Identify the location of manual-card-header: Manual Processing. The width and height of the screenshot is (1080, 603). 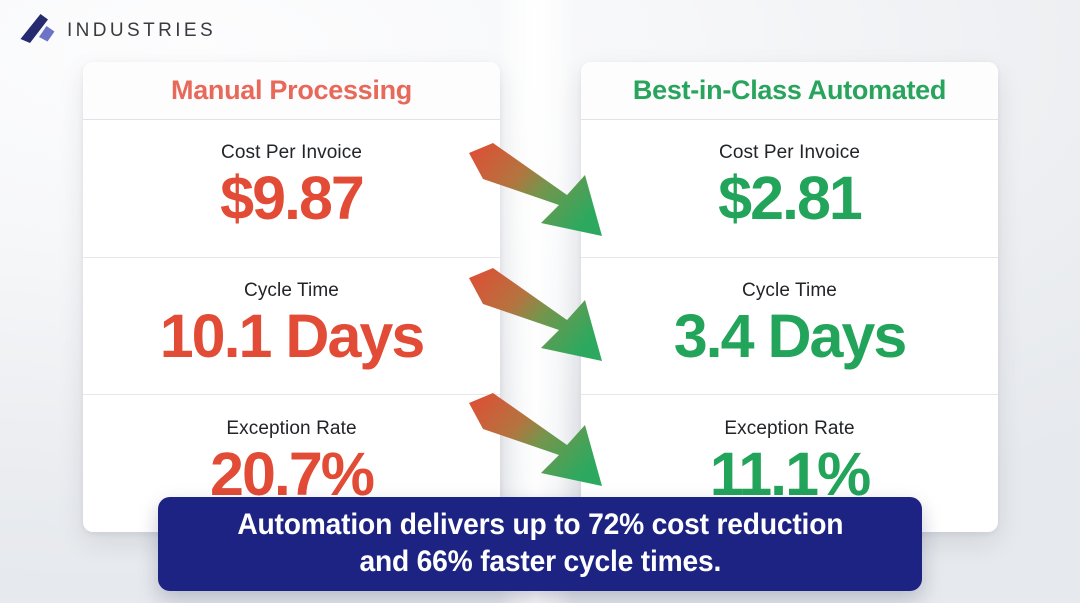
(291, 91).